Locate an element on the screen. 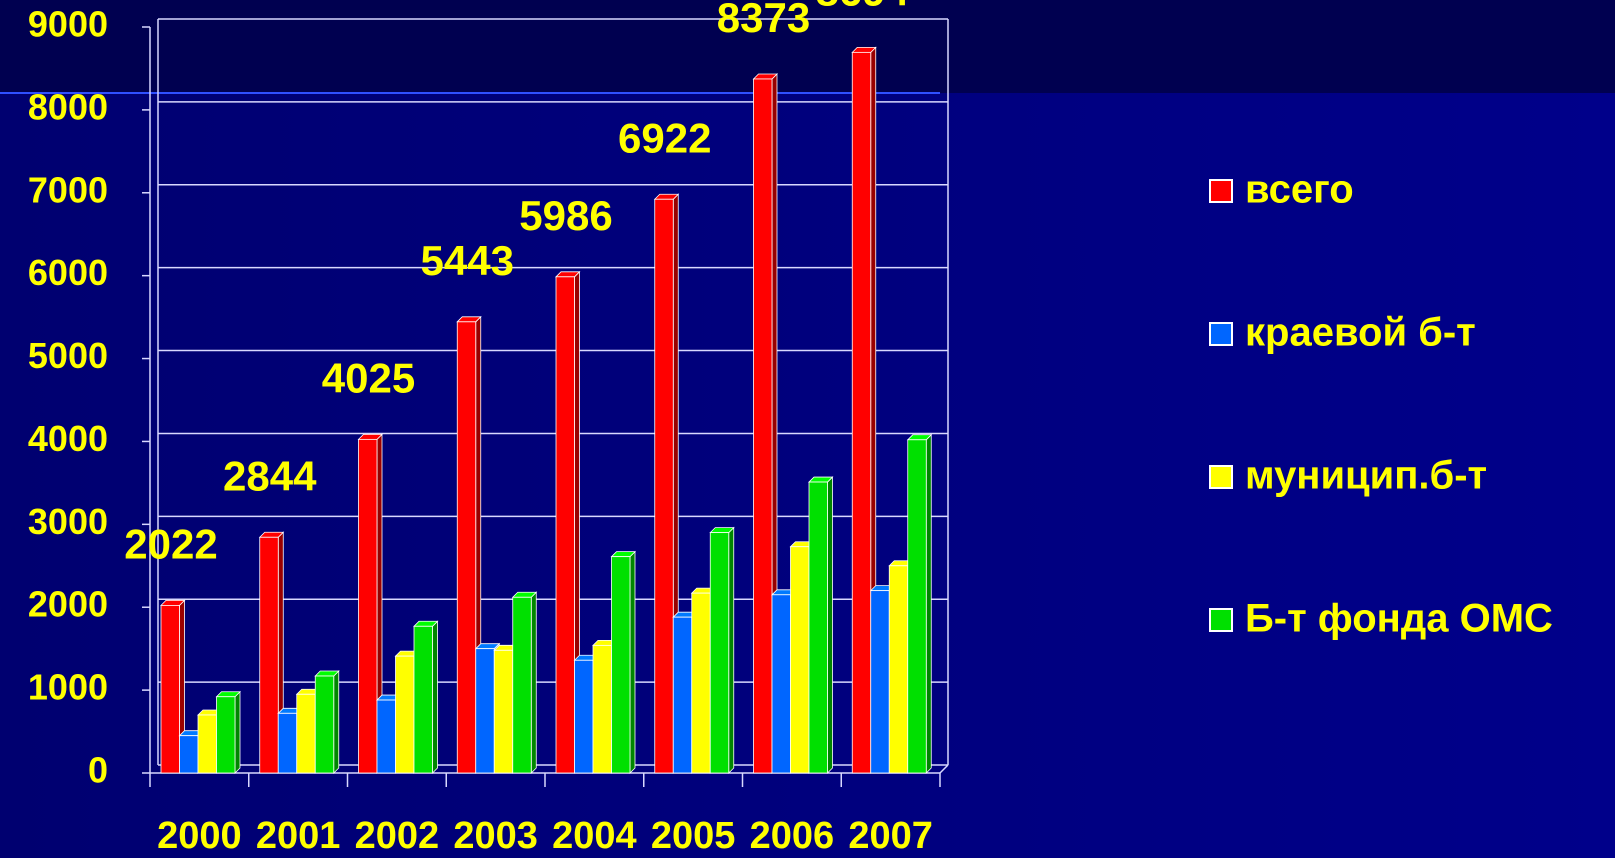 This screenshot has width=1615, height=858. x-tick-label: 2007 is located at coordinates (890, 836).